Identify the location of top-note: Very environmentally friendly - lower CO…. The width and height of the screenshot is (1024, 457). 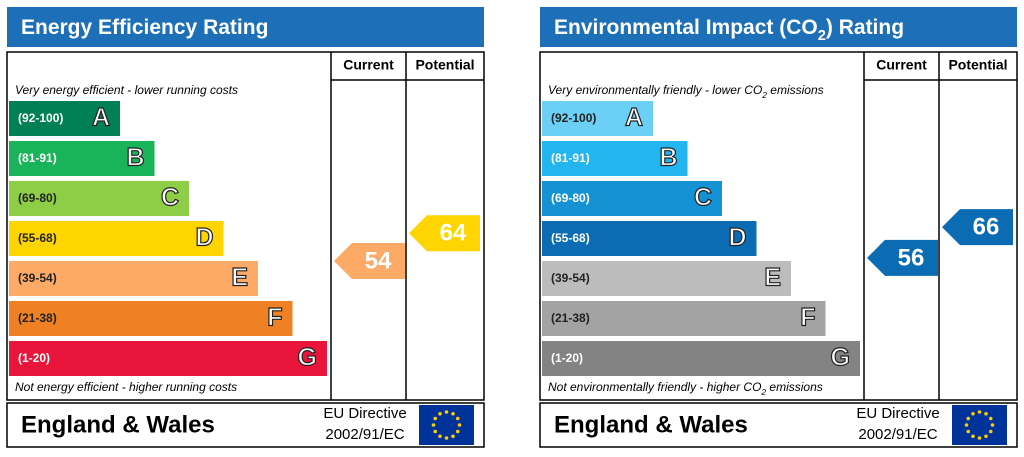
(686, 91).